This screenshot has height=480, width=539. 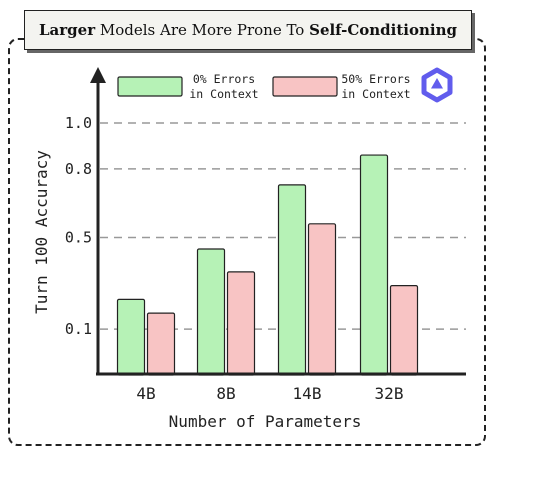 I want to click on x-tick-label: 32B, so click(x=389, y=393).